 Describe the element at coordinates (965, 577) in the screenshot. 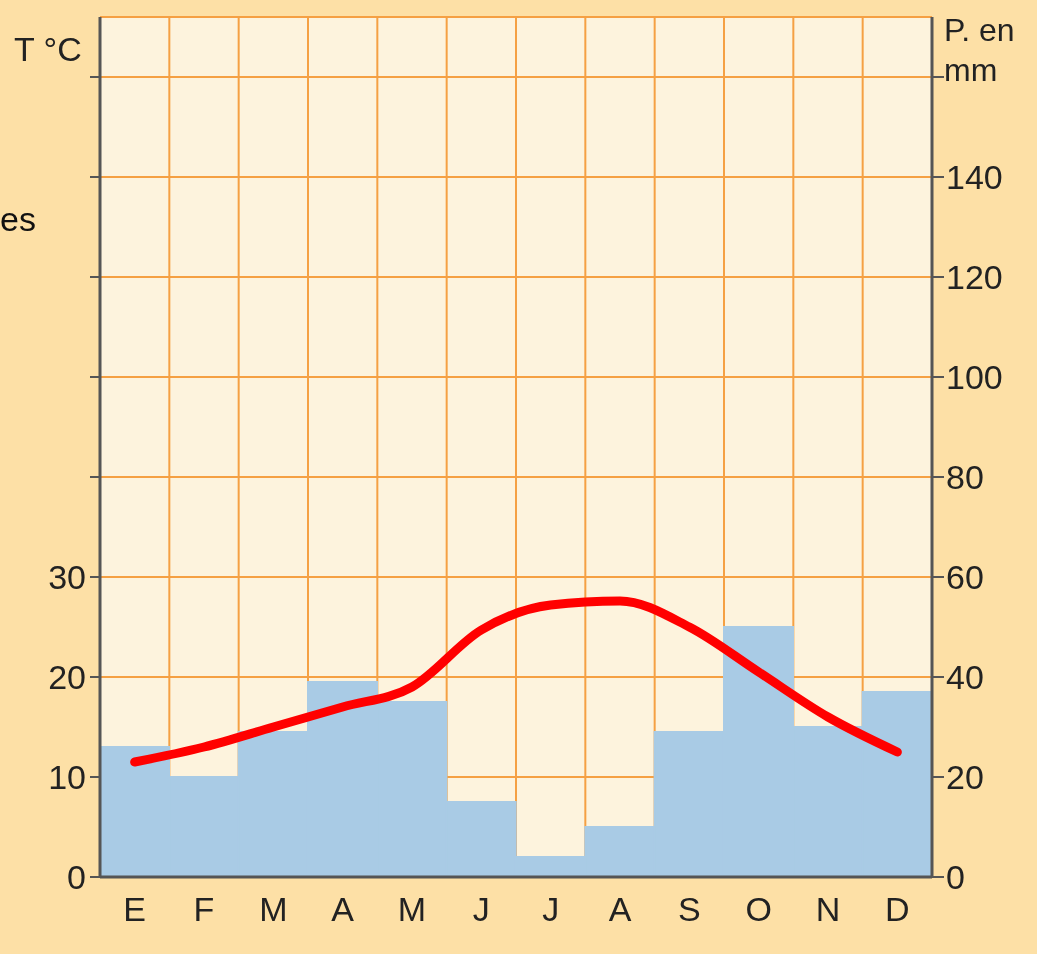

I see `y2-tick-label: 60` at that location.